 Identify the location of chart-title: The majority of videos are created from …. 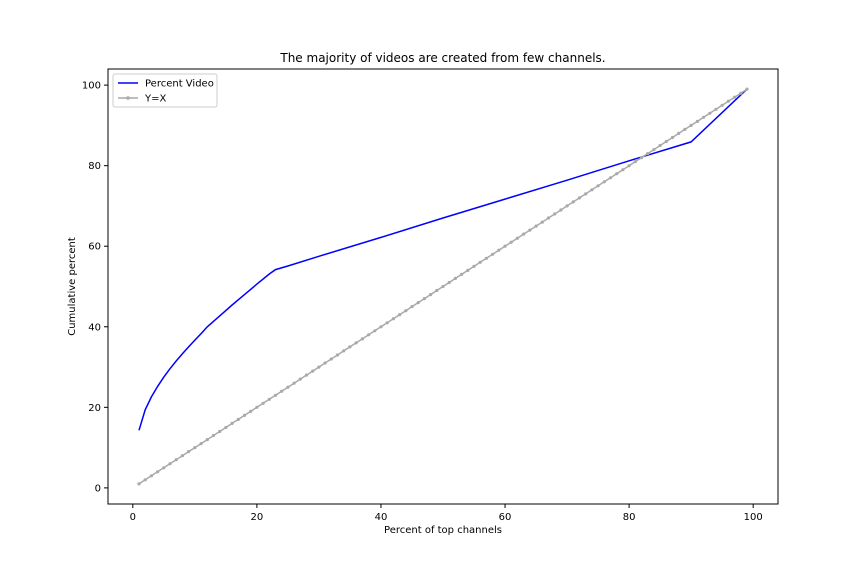
(442, 58).